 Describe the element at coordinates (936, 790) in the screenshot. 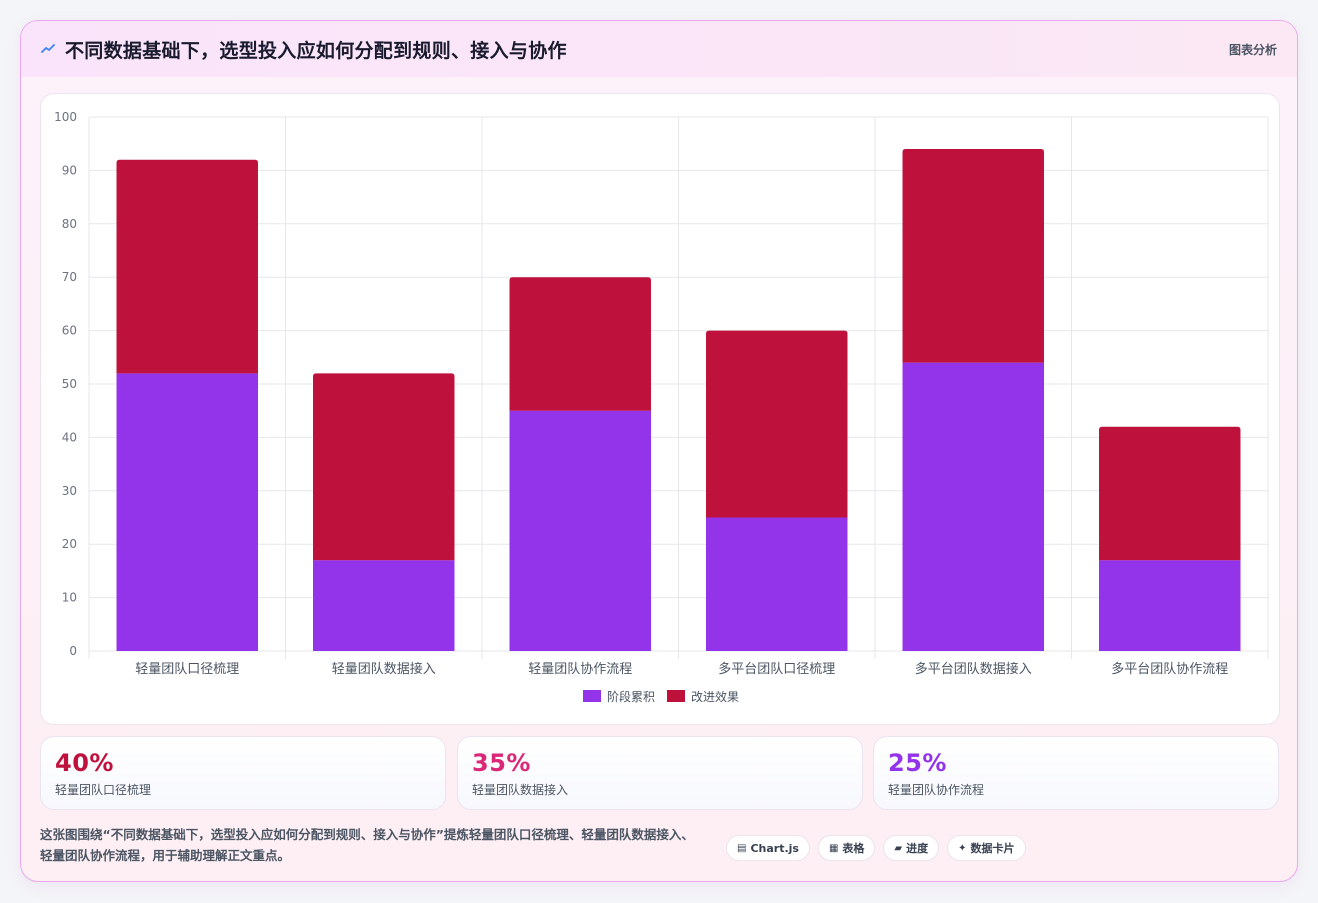

I see `stat-label: 轻量团队协作流程` at that location.